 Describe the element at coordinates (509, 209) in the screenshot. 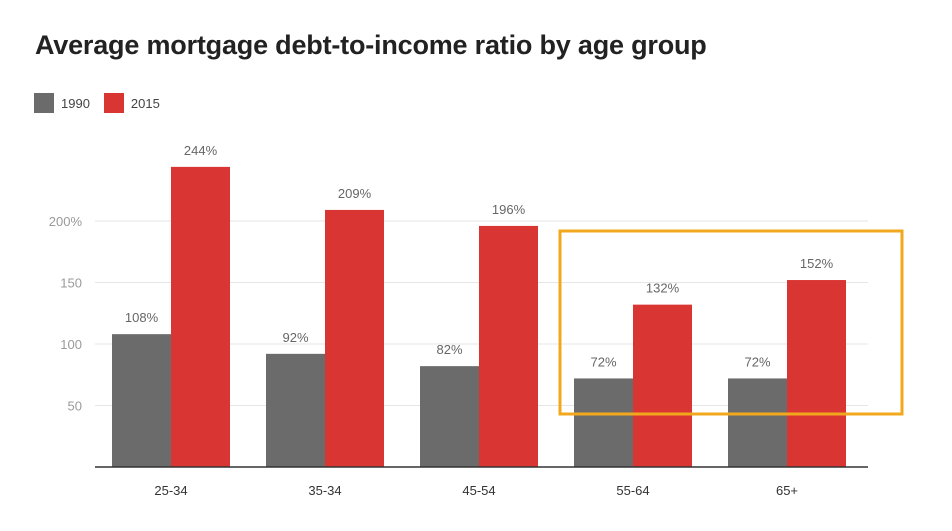

I see `data-label: 196%` at that location.